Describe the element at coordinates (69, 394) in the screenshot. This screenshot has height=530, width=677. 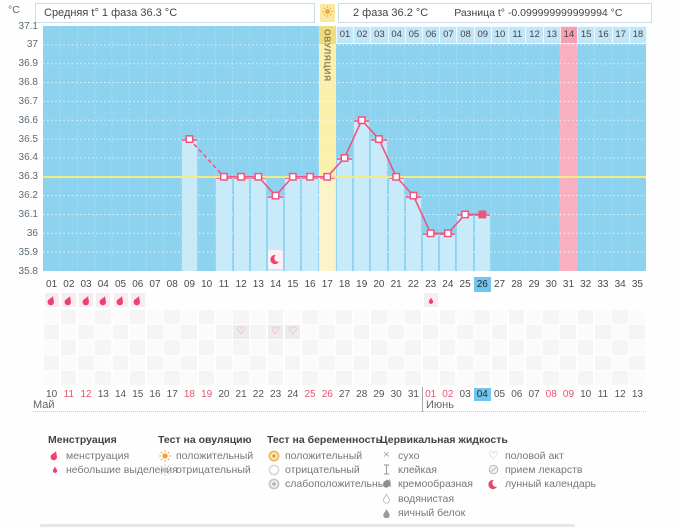
I see `date-cell: 11` at that location.